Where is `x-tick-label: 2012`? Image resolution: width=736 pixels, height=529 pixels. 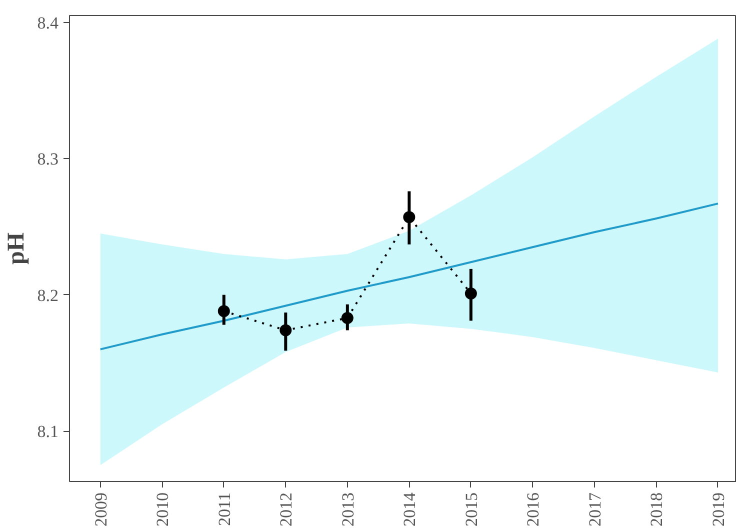
x-tick-label: 2012 is located at coordinates (286, 509).